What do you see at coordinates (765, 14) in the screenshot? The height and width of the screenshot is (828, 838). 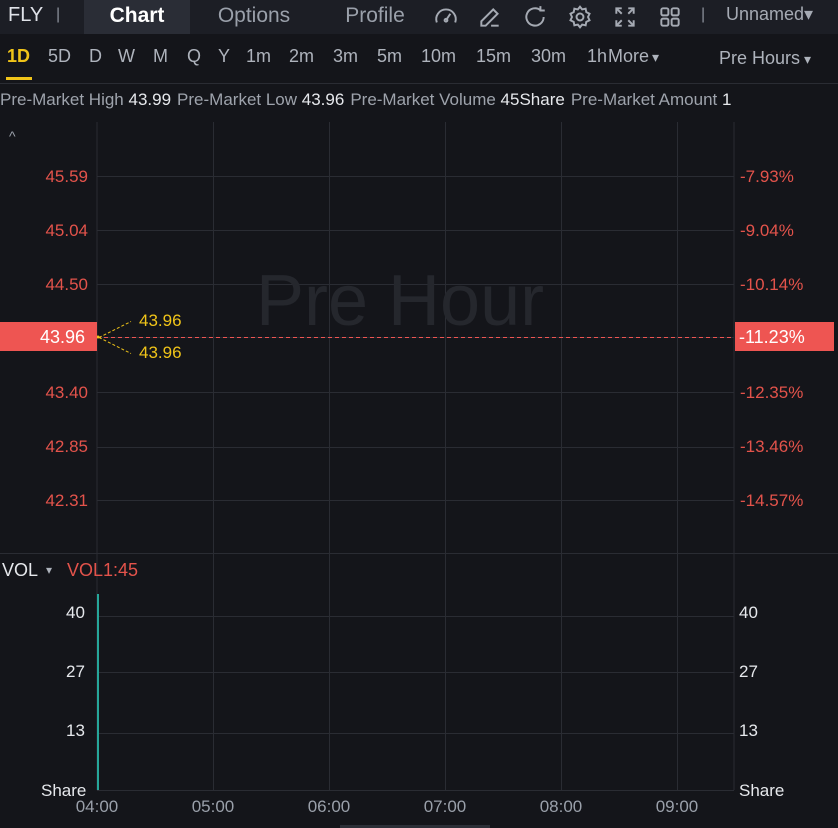 I see `layout-name: Unnamed` at bounding box center [765, 14].